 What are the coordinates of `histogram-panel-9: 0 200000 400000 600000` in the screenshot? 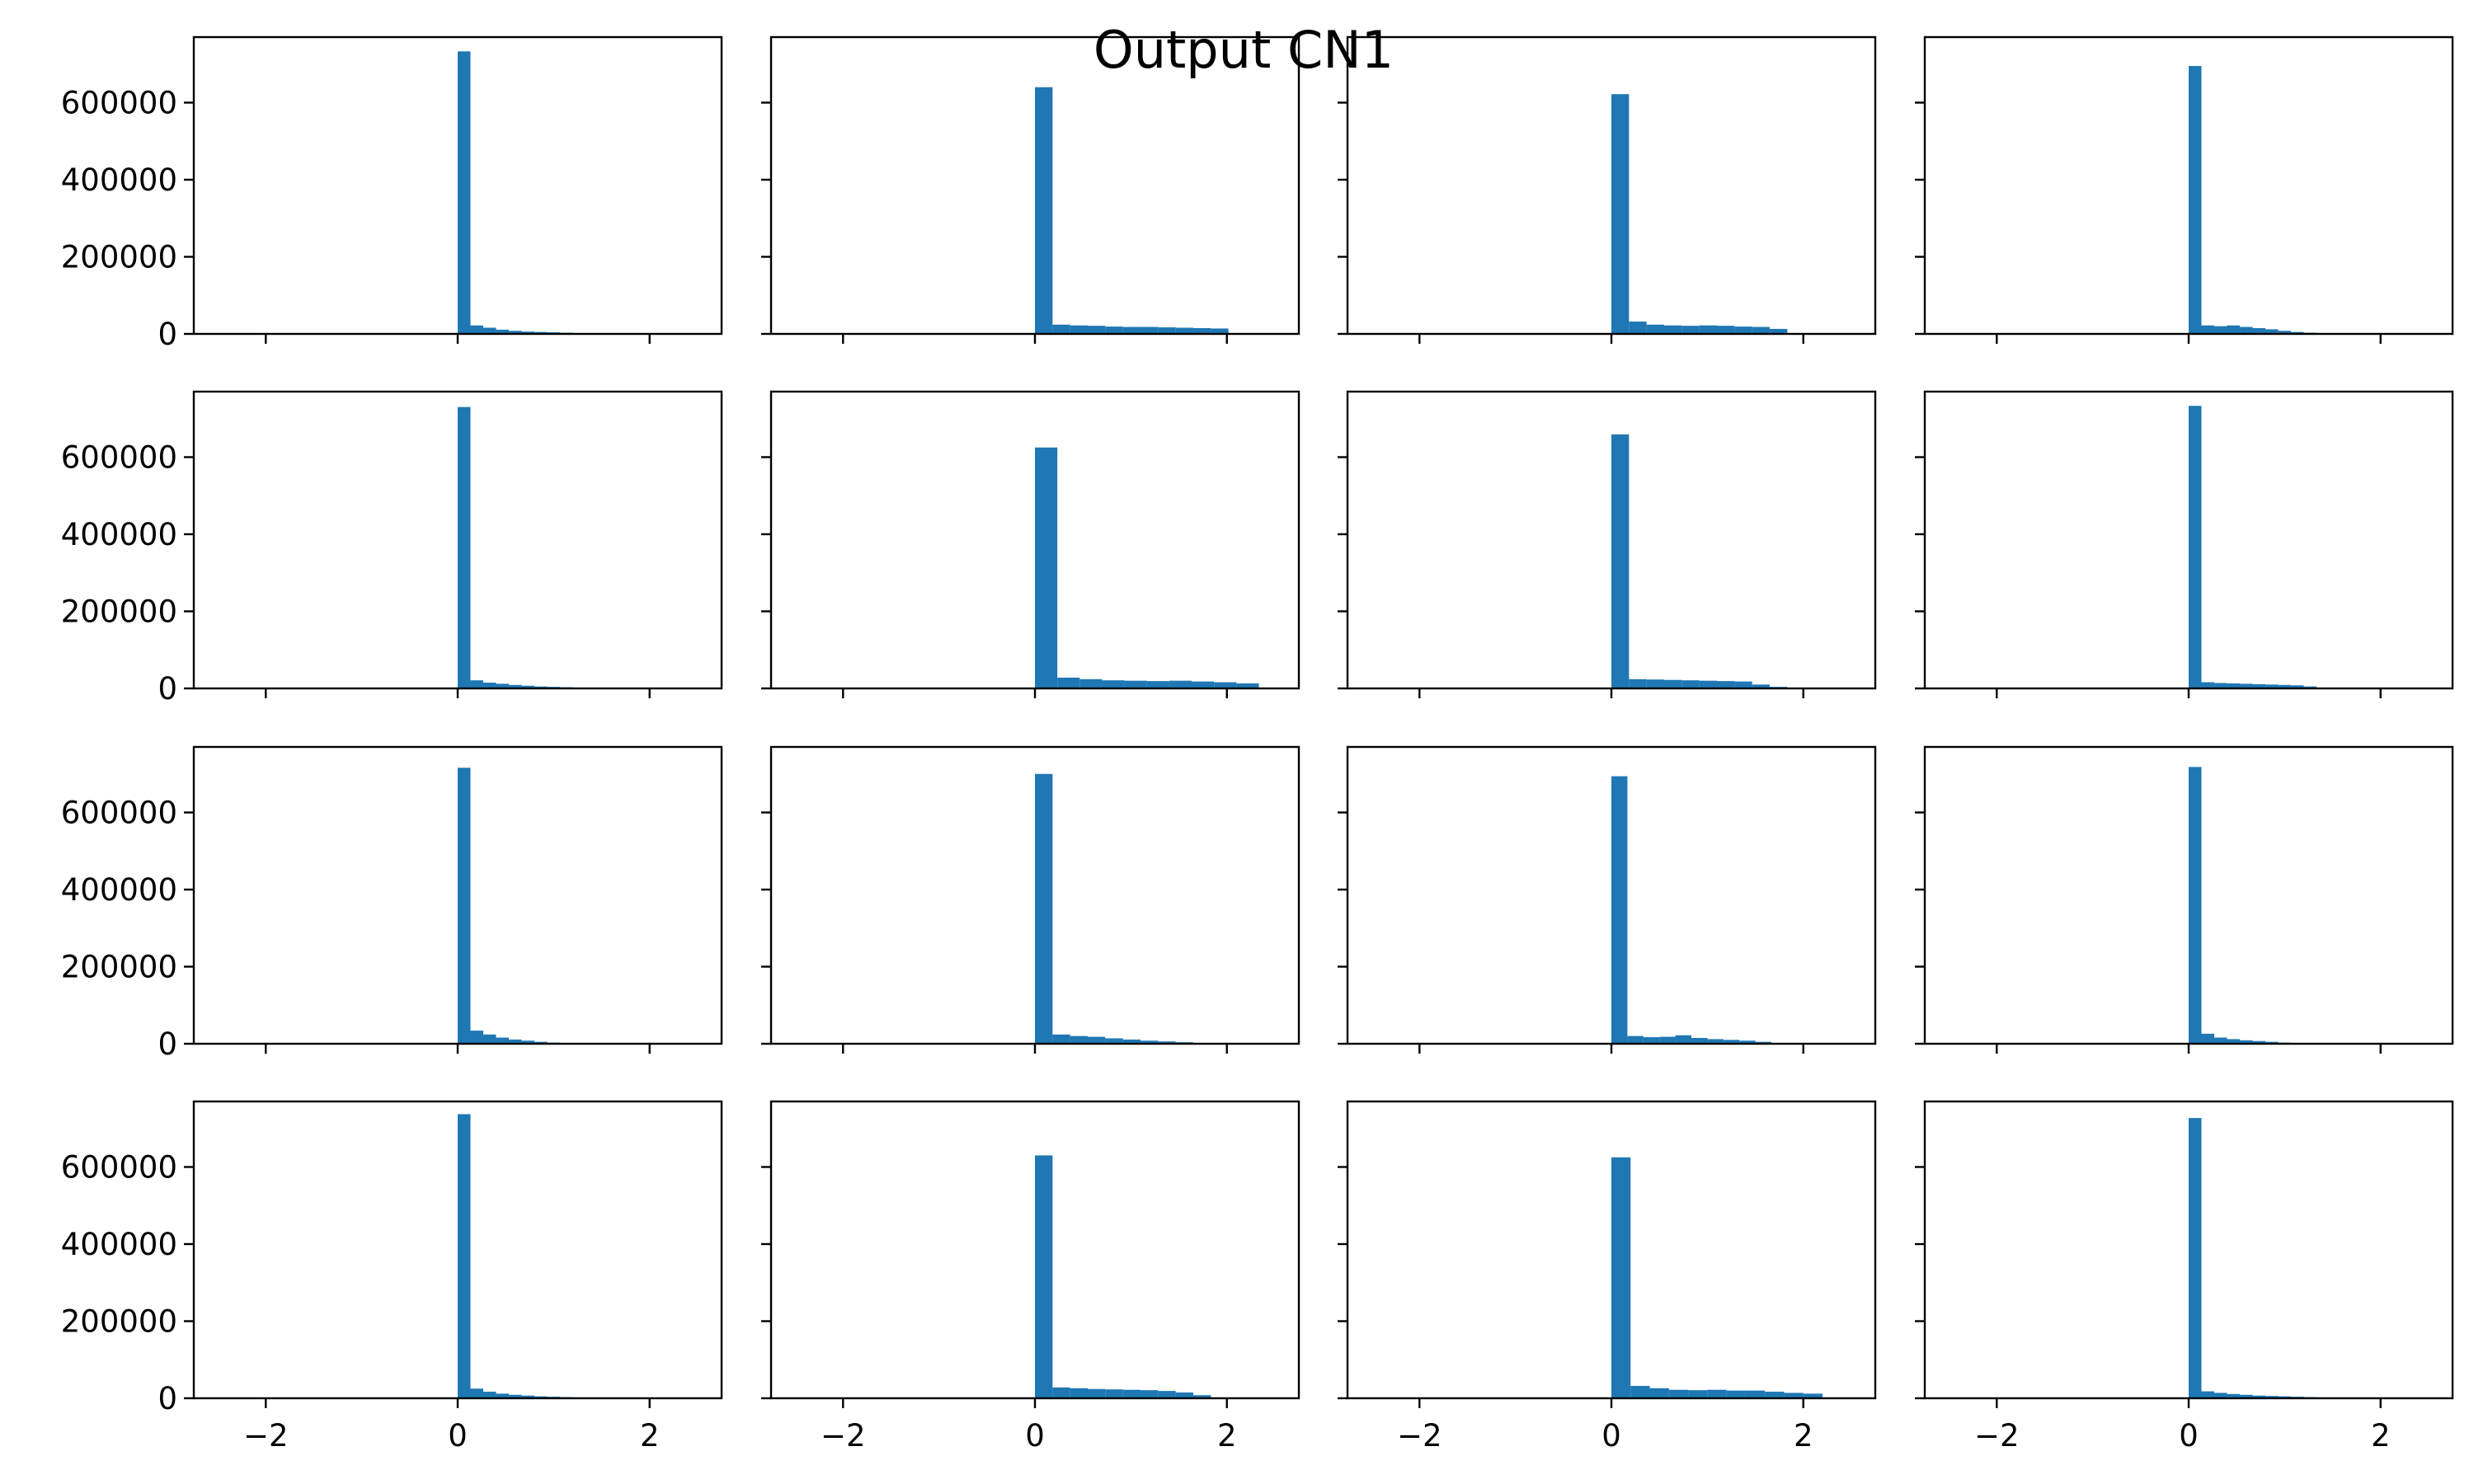 It's located at (392, 904).